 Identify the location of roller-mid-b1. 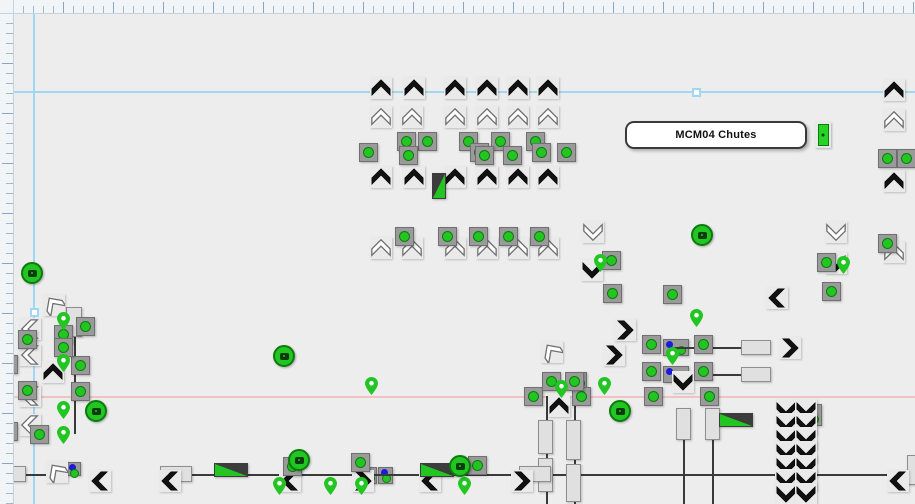
(573, 440).